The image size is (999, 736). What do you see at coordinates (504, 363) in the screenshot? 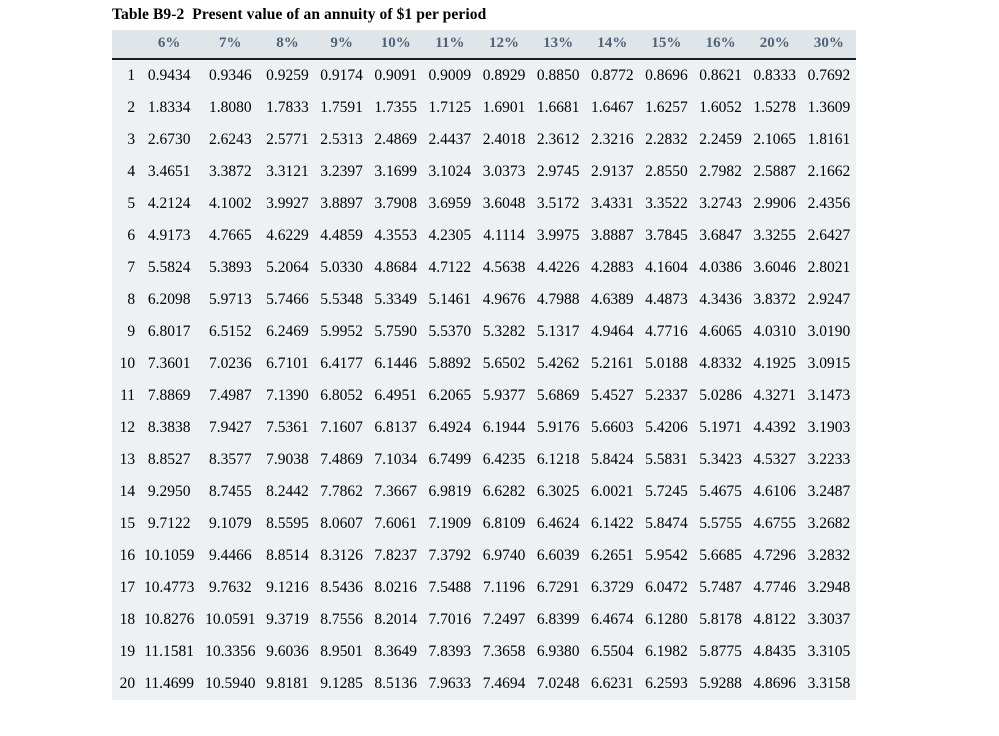
I see `factor-cell: 5.6502` at bounding box center [504, 363].